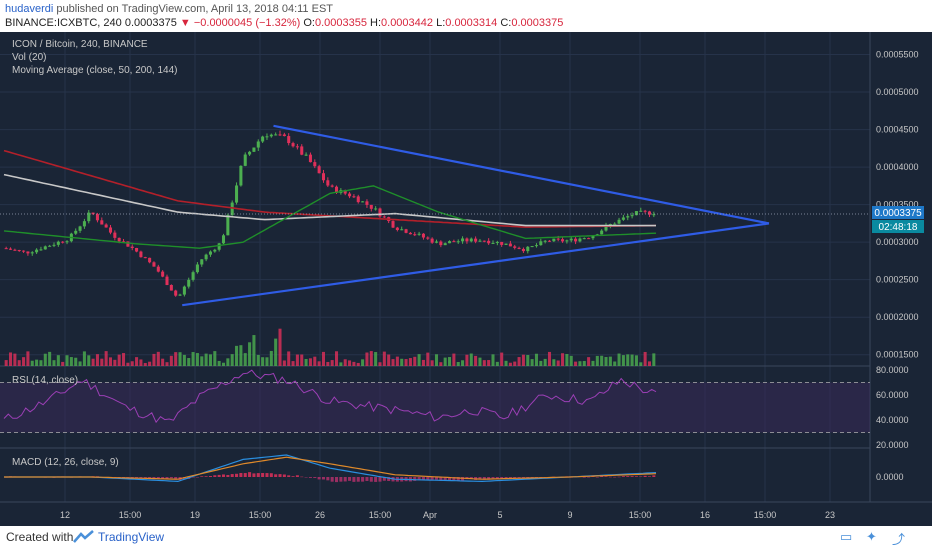 The height and width of the screenshot is (551, 932). I want to click on ma-144-line, so click(329, 200).